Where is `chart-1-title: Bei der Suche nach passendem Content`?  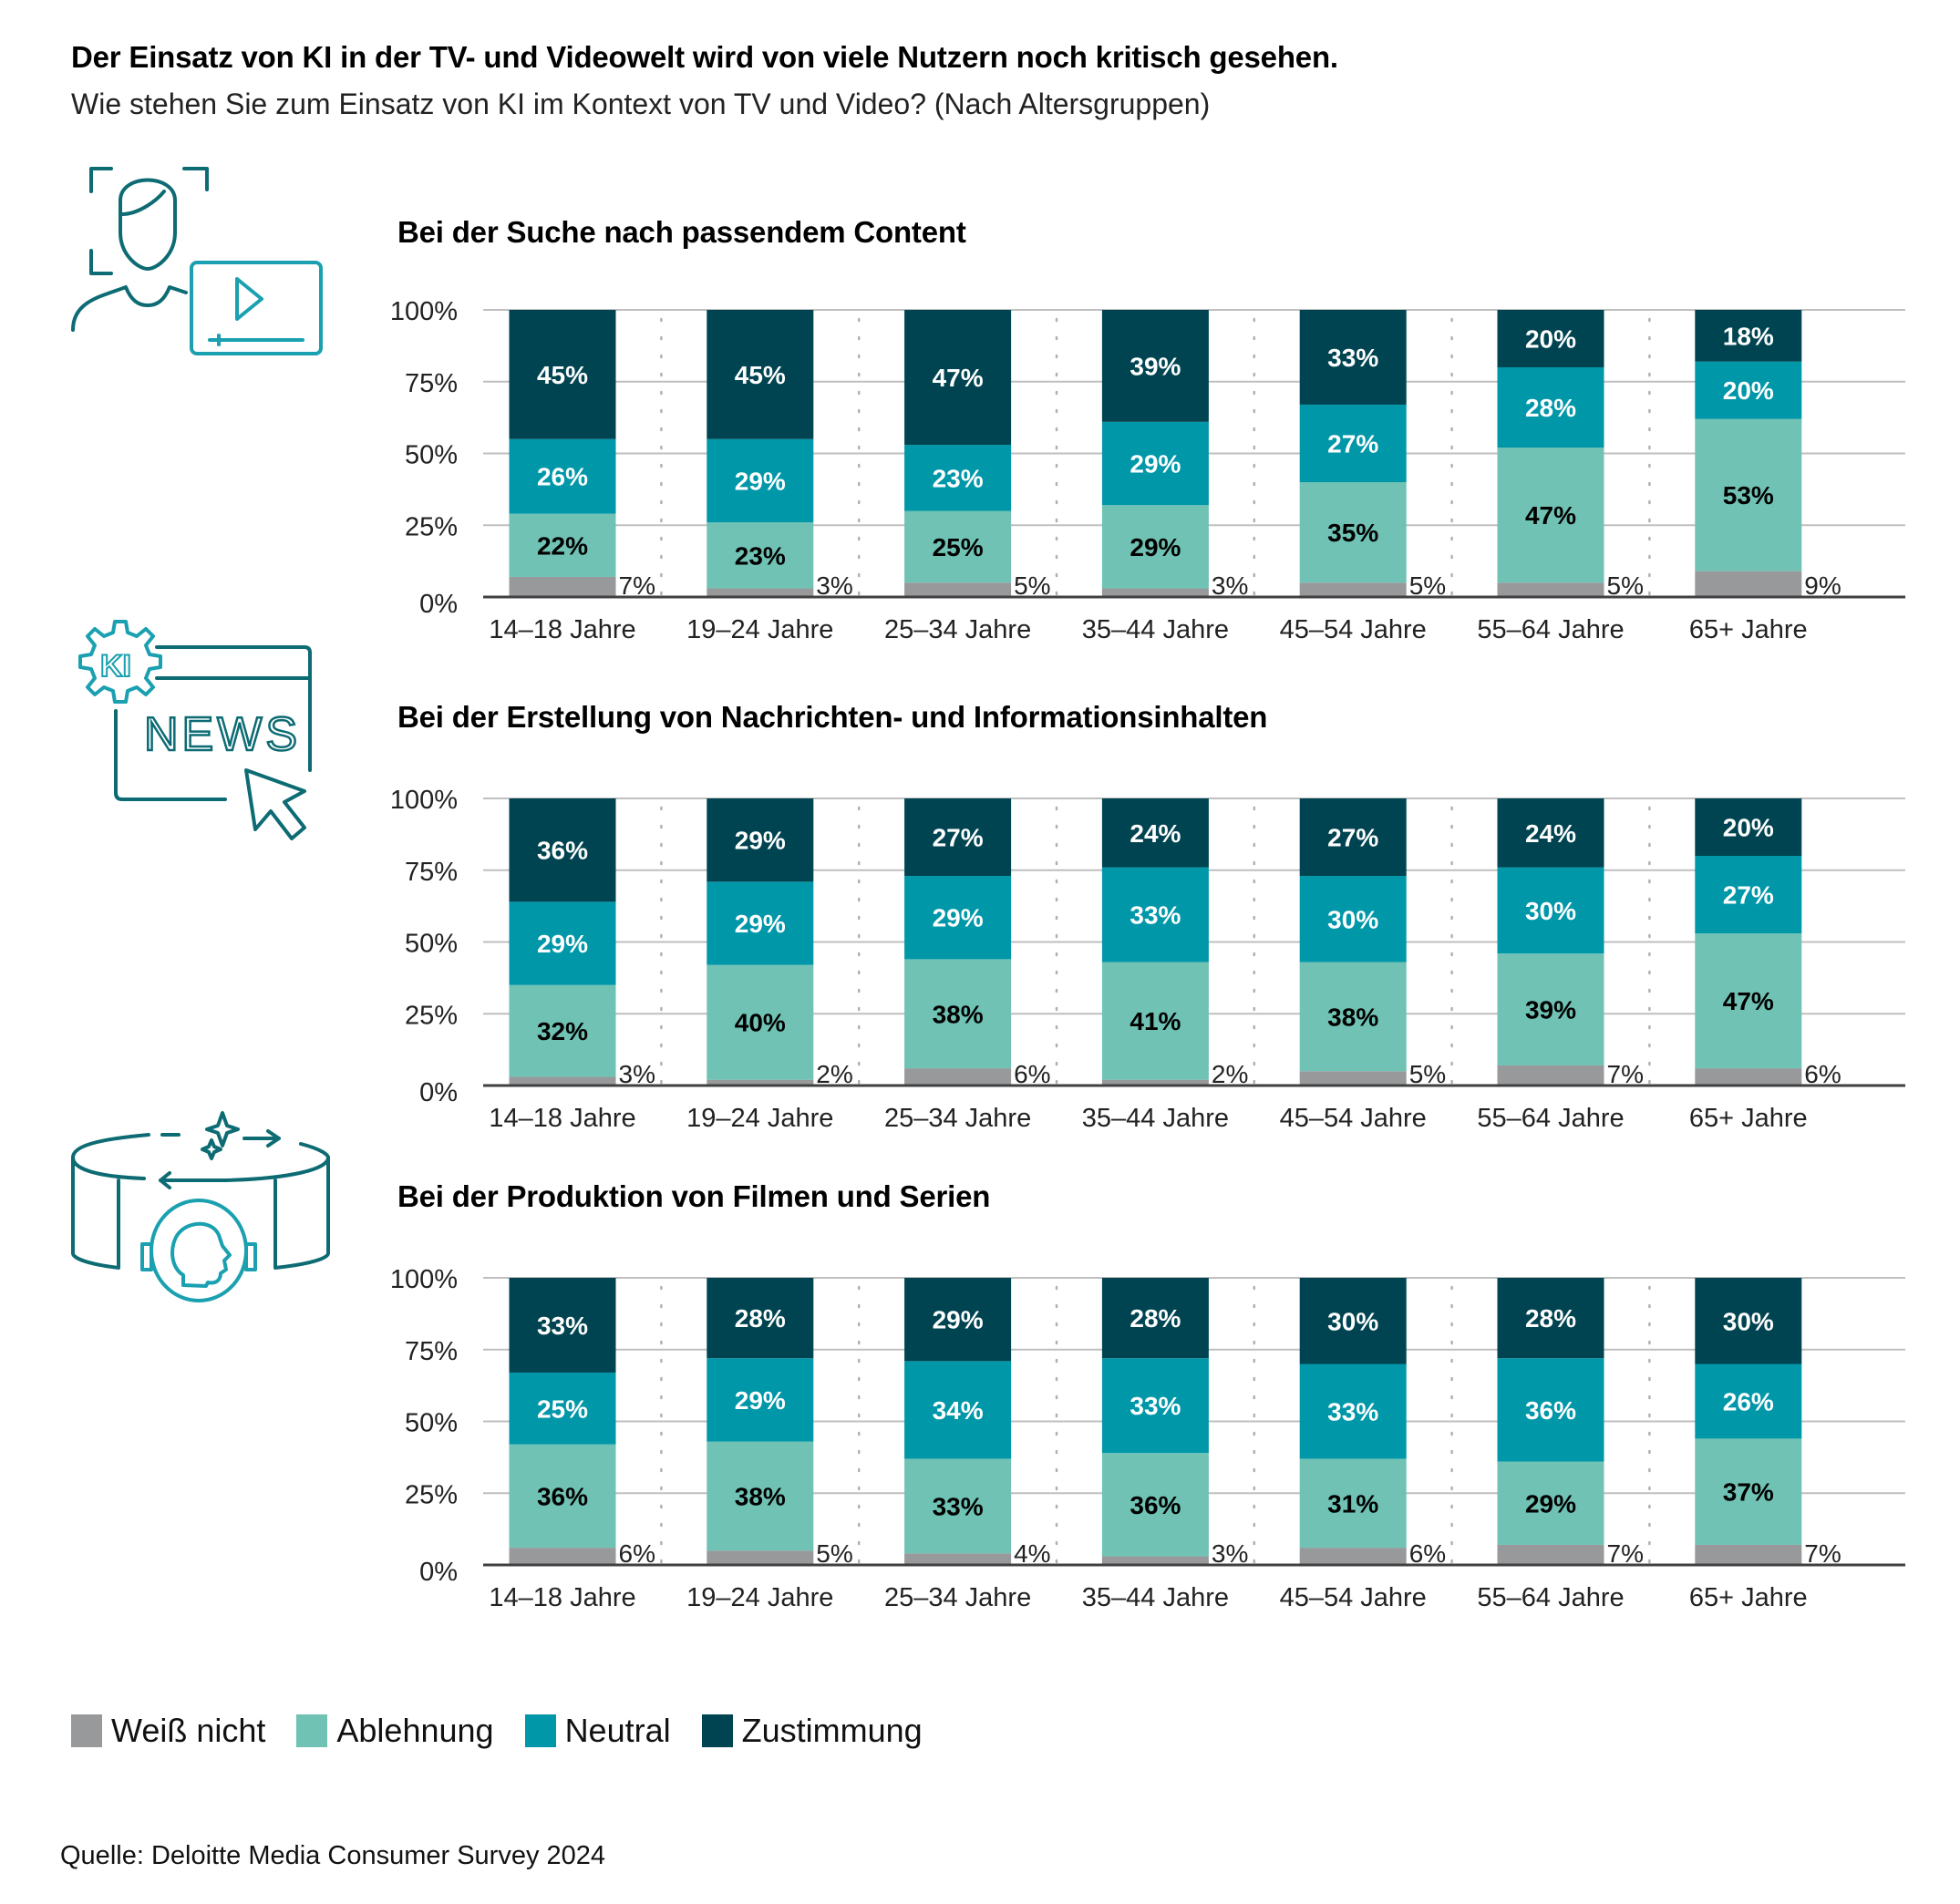 chart-1-title: Bei der Suche nach passendem Content is located at coordinates (681, 232).